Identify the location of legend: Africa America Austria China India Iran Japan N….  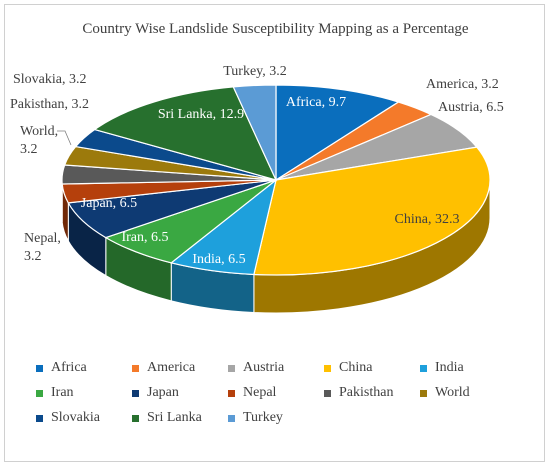
(276, 393).